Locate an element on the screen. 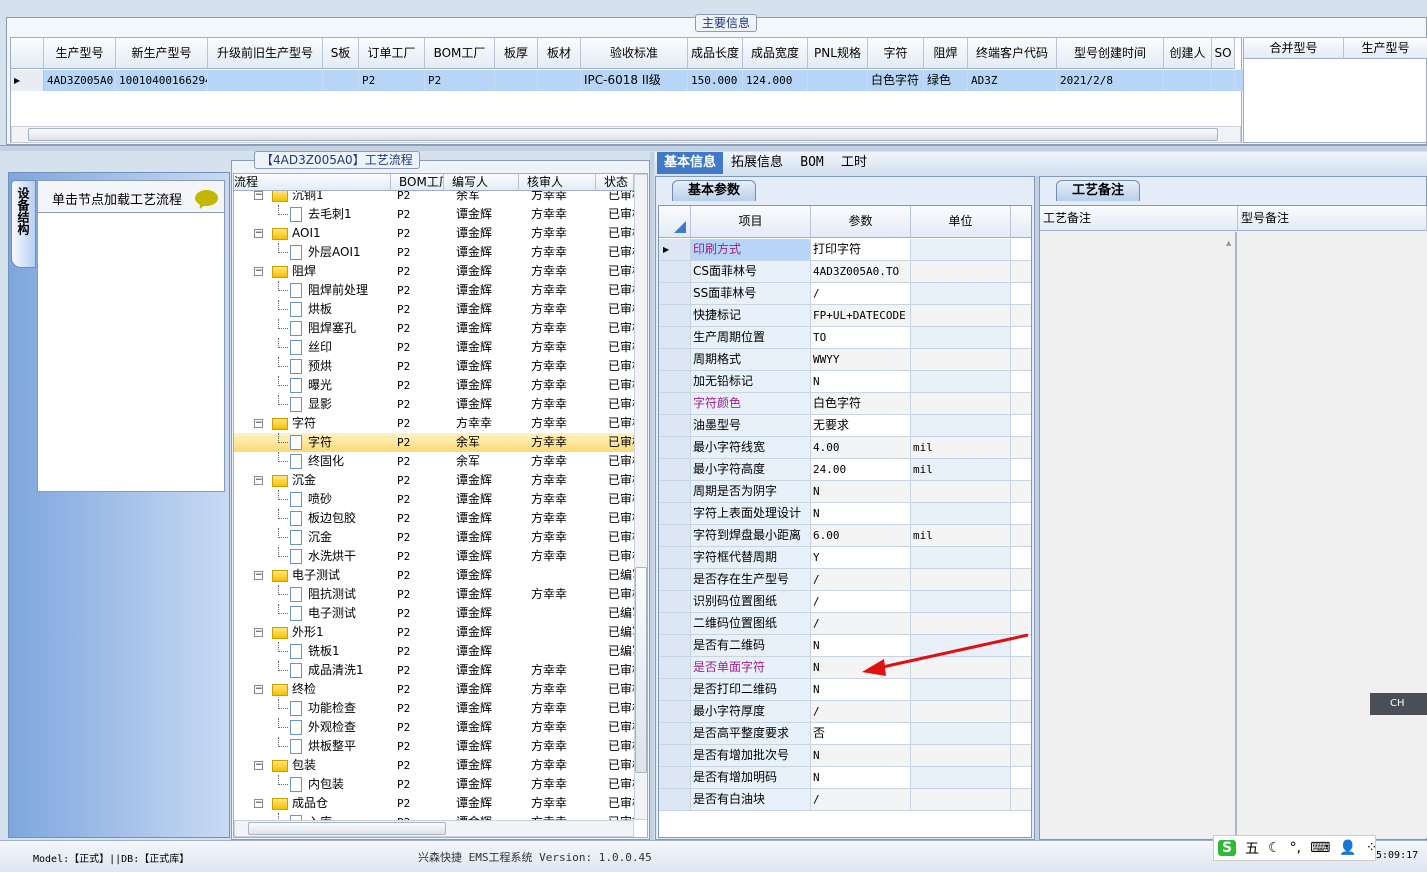  main-cell: 10010400166294 is located at coordinates (162, 80).